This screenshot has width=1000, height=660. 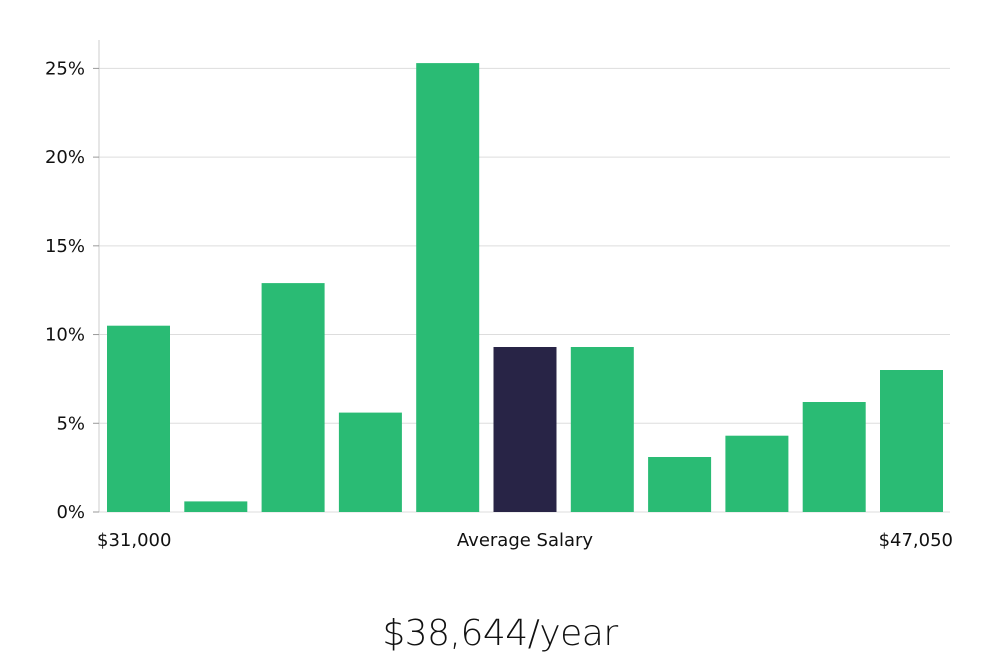 What do you see at coordinates (500, 633) in the screenshot?
I see `average-salary-value: $38,644/year` at bounding box center [500, 633].